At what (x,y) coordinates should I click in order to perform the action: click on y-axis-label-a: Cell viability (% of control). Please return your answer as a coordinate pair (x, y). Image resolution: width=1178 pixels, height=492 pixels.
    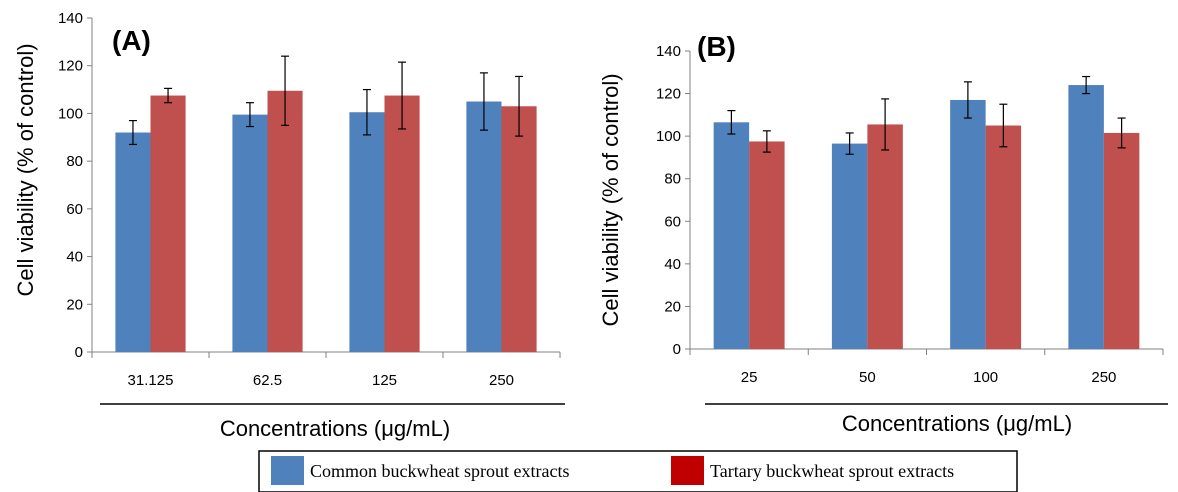
    Looking at the image, I should click on (25, 169).